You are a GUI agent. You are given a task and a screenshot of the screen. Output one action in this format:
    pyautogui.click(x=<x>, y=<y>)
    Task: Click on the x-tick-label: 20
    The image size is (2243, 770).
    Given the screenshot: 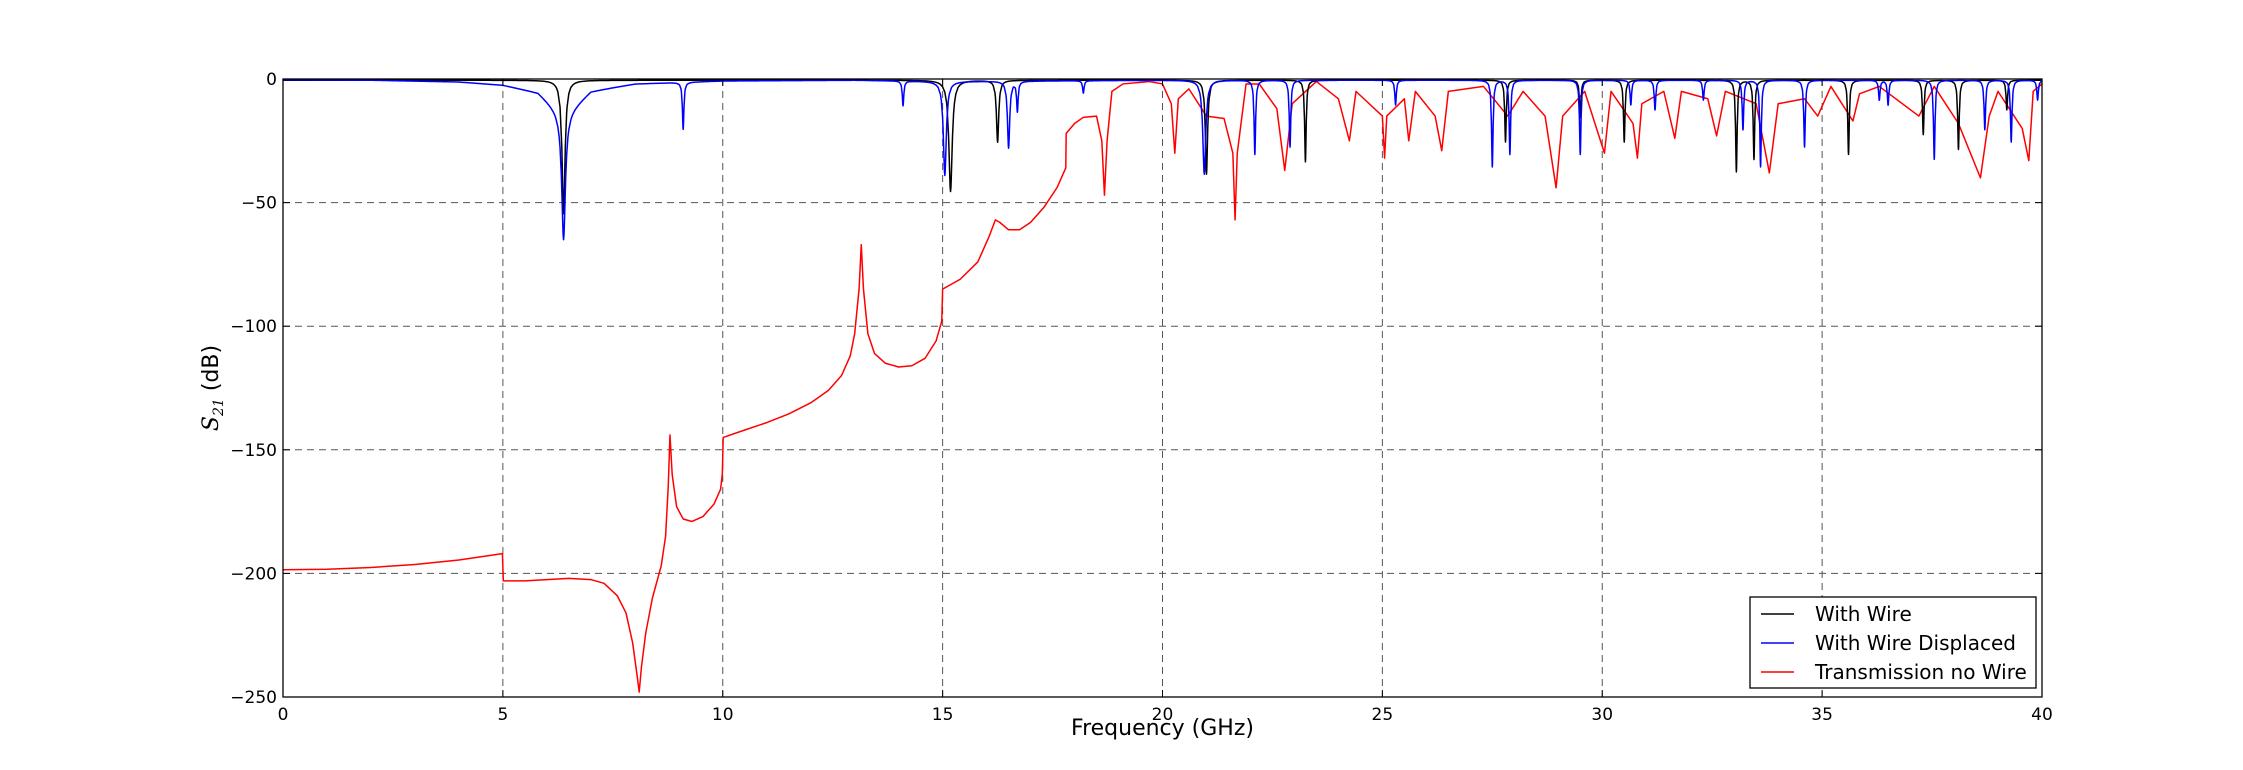 What is the action you would take?
    pyautogui.click(x=1163, y=715)
    